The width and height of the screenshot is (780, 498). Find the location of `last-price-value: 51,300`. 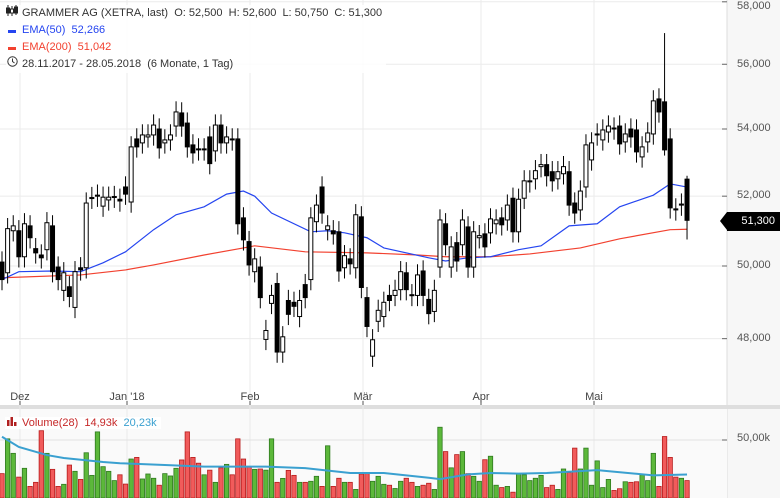

last-price-value: 51,300 is located at coordinates (758, 221).